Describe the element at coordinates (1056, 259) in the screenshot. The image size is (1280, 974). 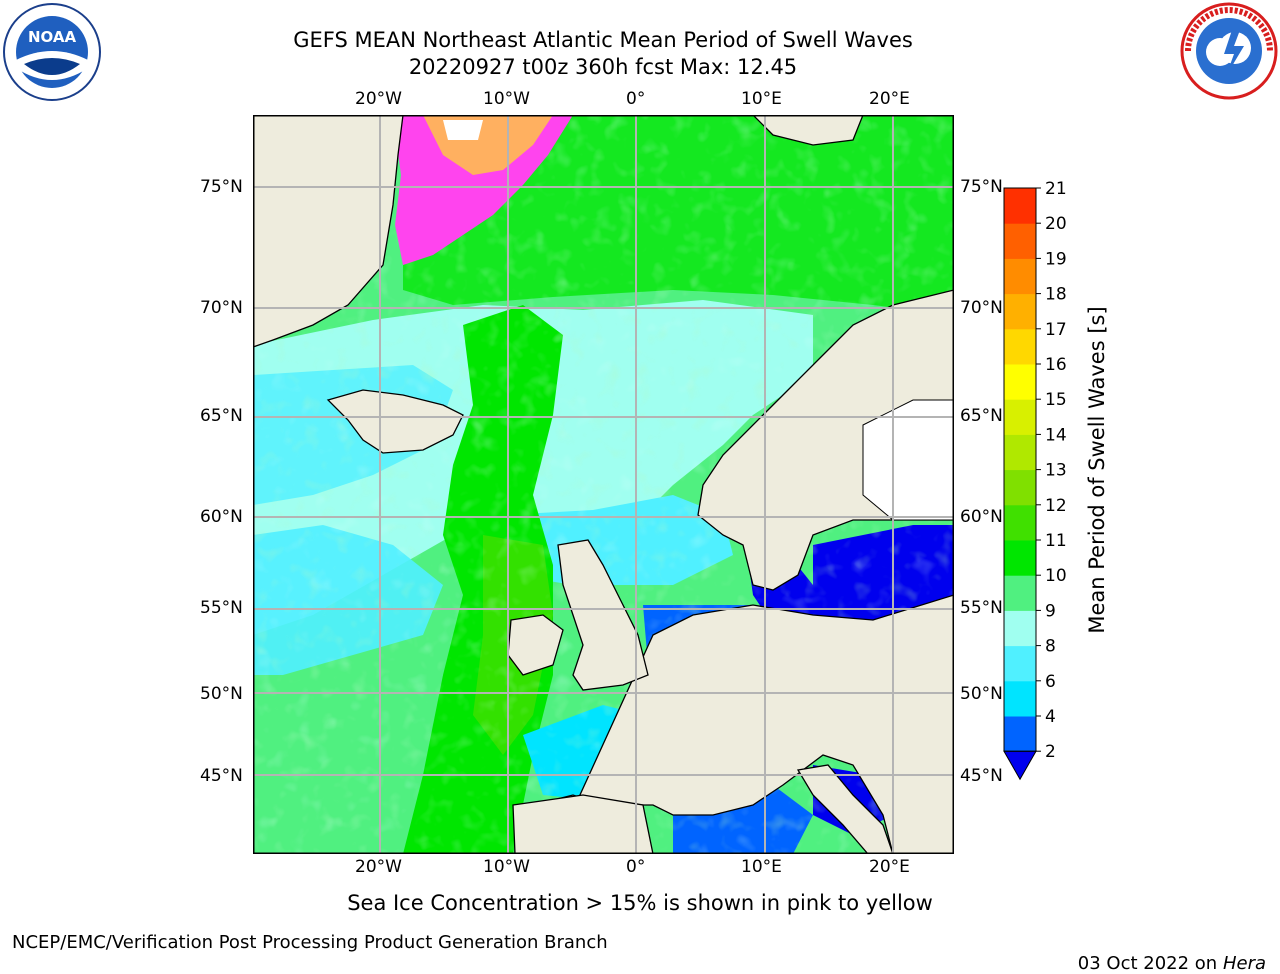
I see `colorbar-tick-label: 19` at that location.